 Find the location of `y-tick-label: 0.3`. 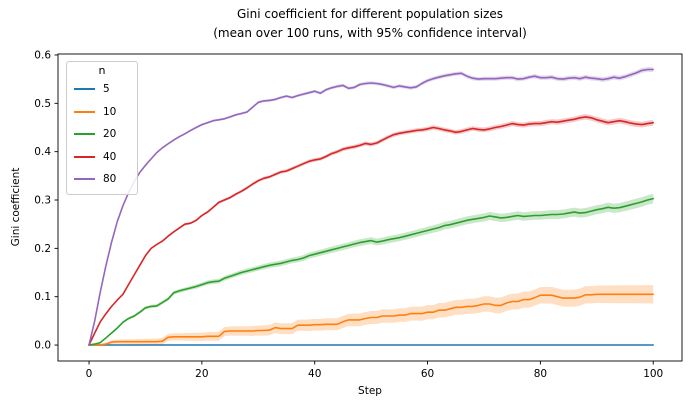

y-tick-label: 0.3 is located at coordinates (42, 201).